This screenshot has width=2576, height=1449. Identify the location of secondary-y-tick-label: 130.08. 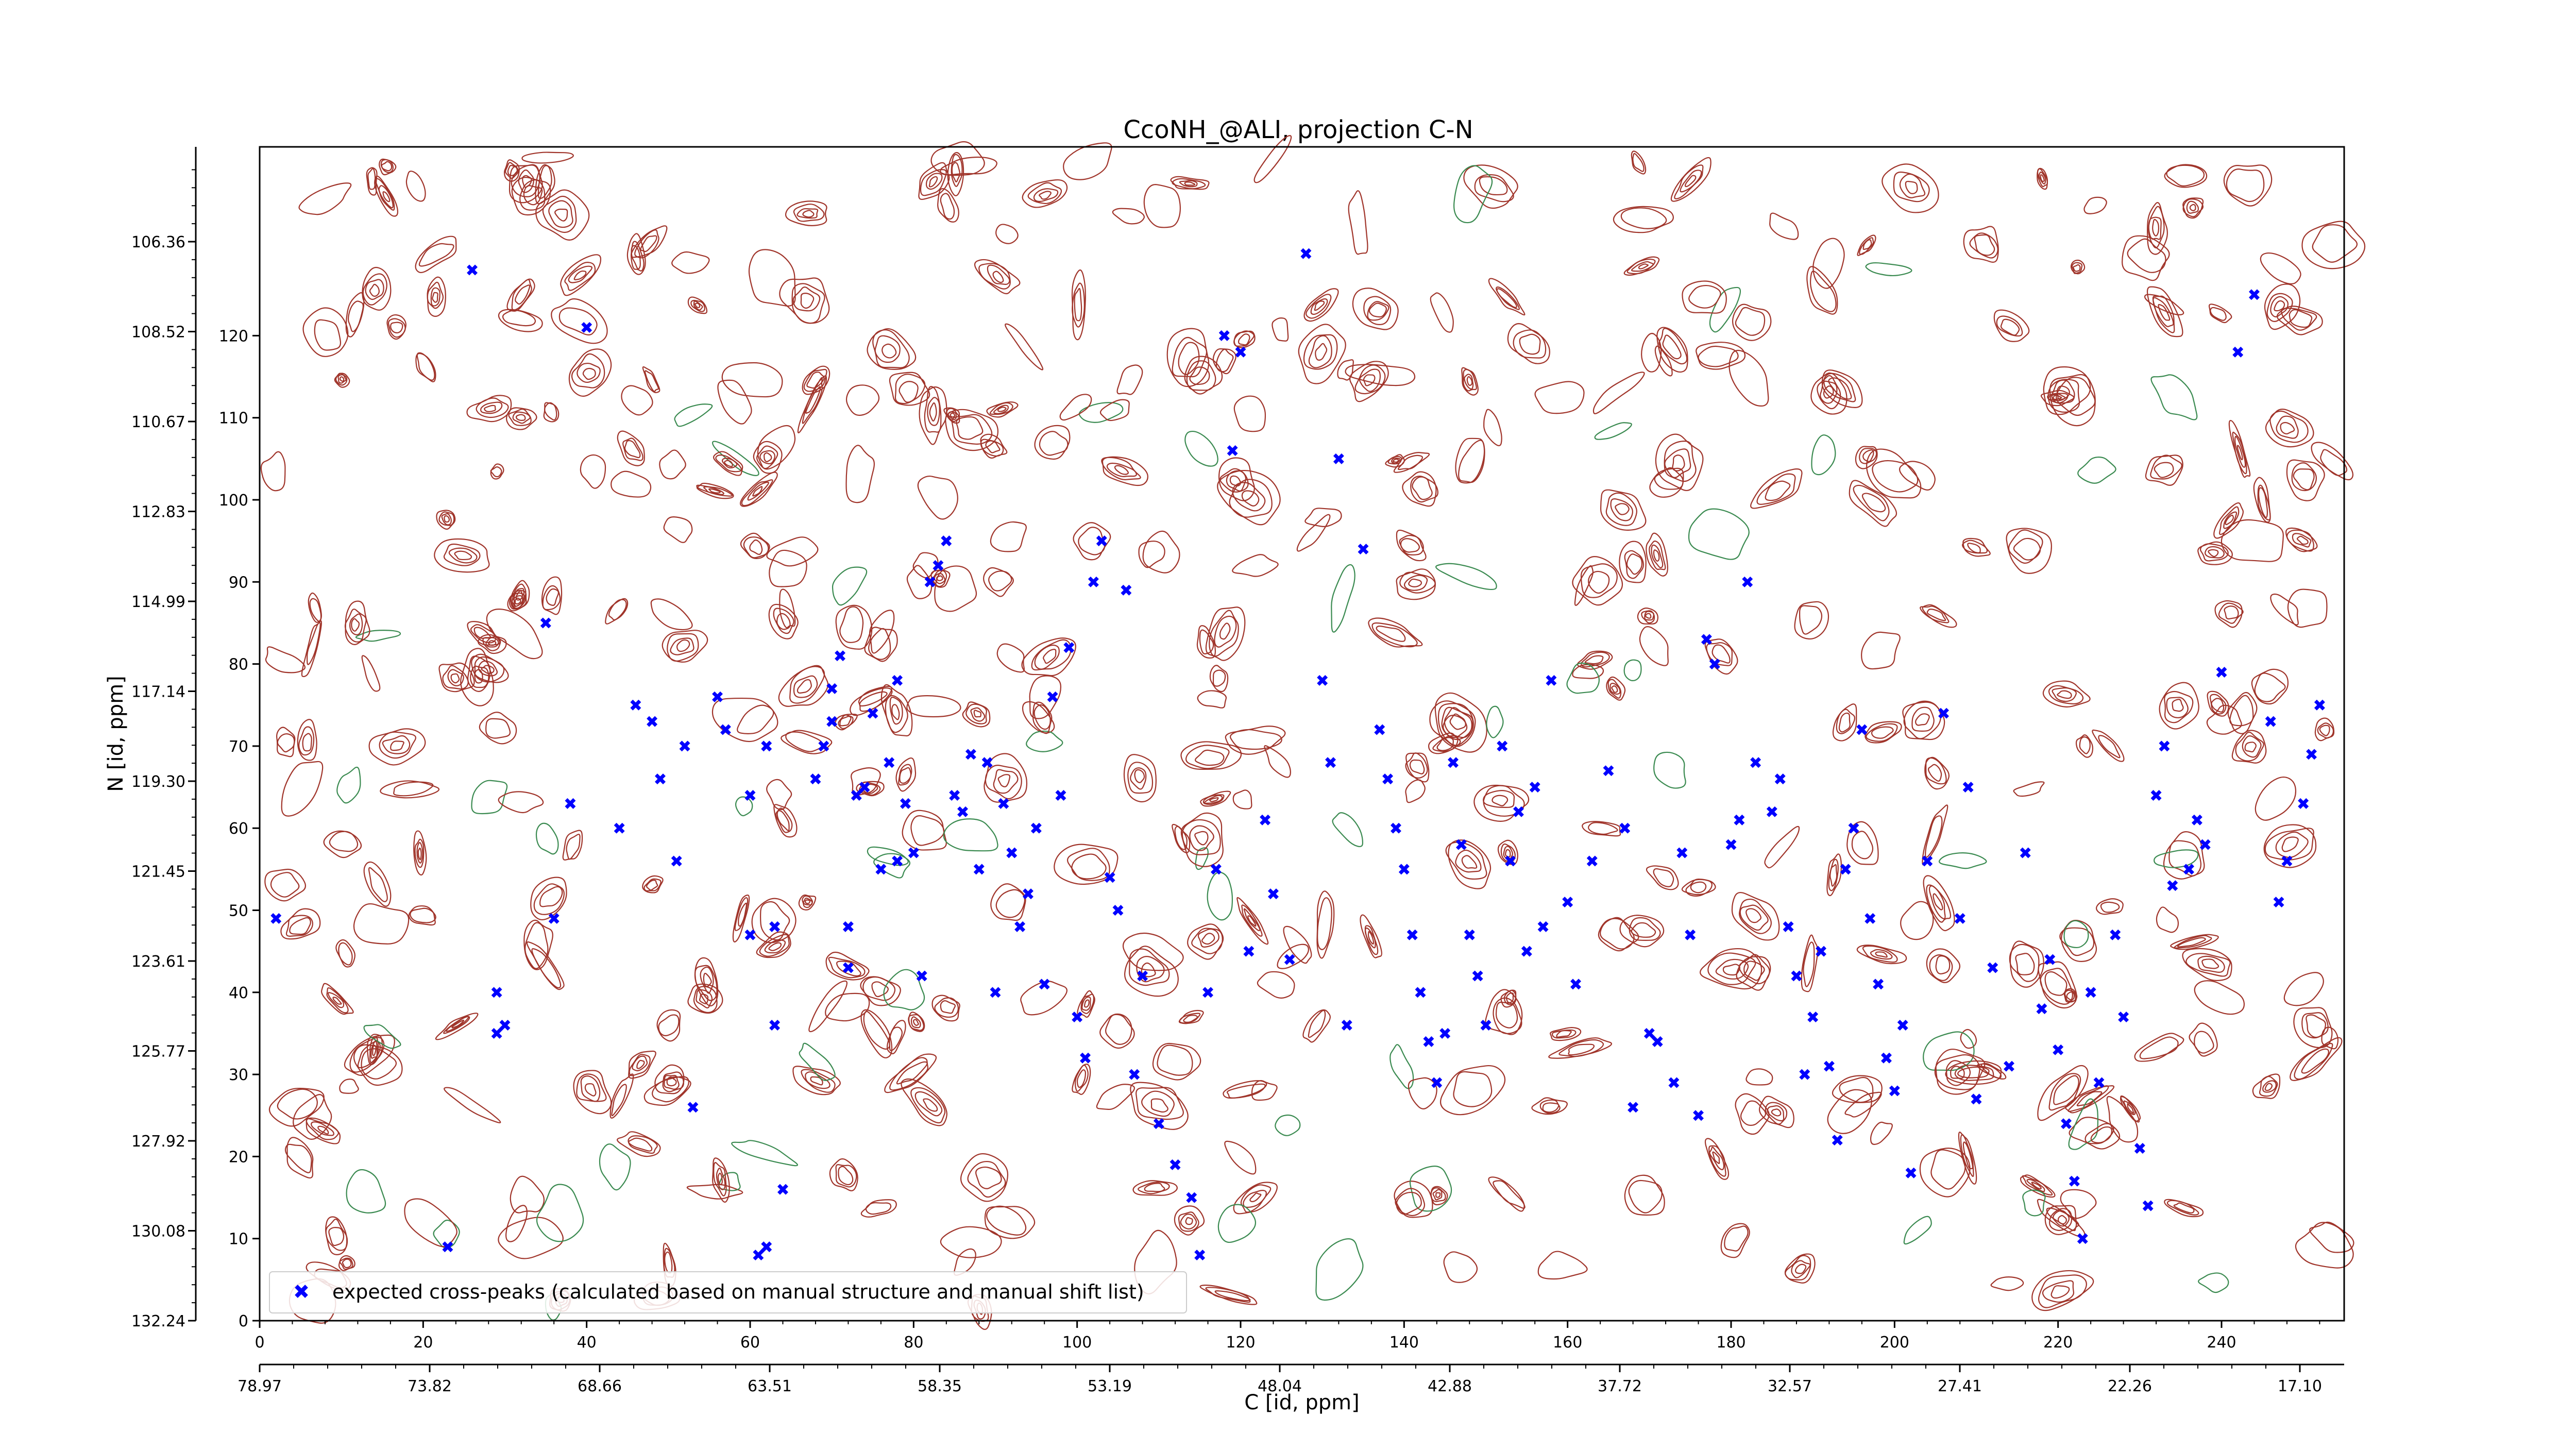
(158, 1232).